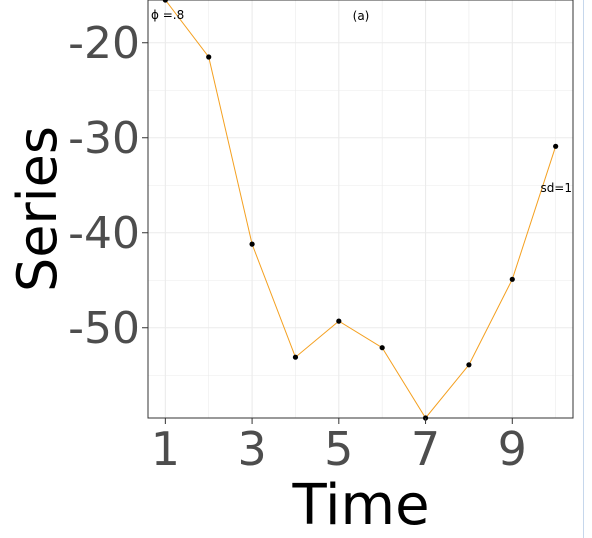  What do you see at coordinates (37, 209) in the screenshot?
I see `y-axis-title: Series` at bounding box center [37, 209].